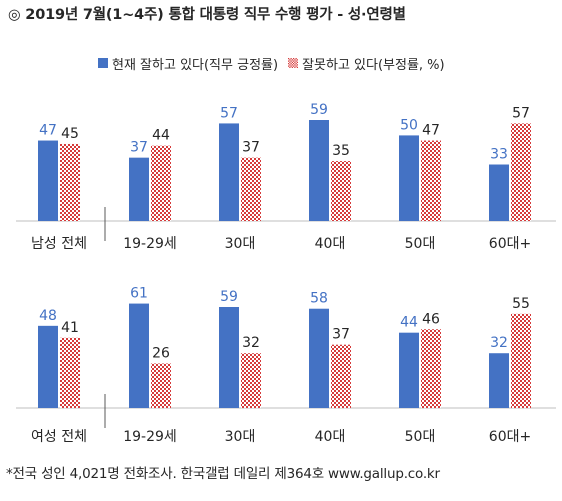 The image size is (562, 501). What do you see at coordinates (373, 65) in the screenshot?
I see `legend-label-disapprove: 잘못하고 있다(부정률, %)` at bounding box center [373, 65].